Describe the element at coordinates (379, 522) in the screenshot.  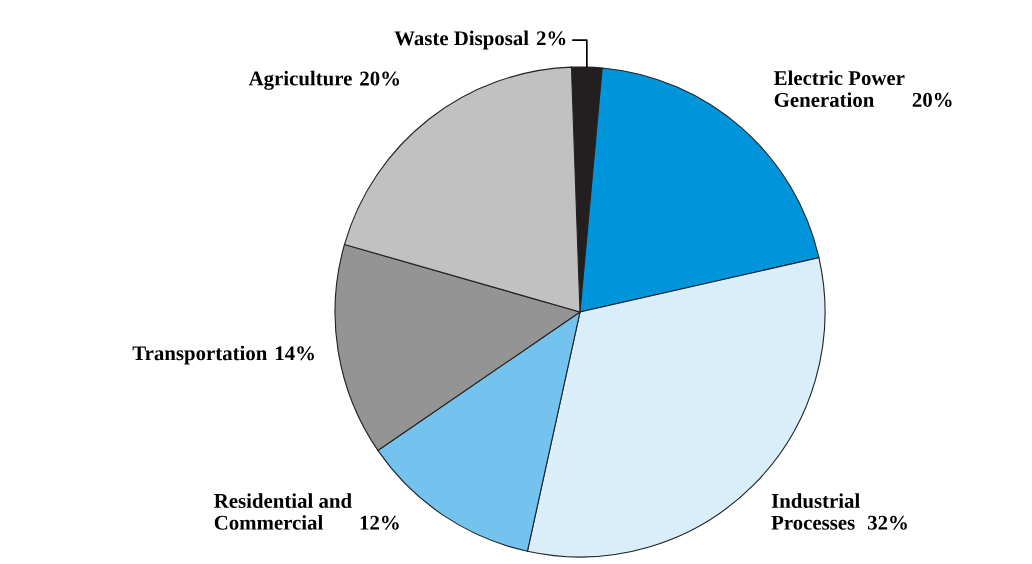
I see `data-label: 12%` at that location.